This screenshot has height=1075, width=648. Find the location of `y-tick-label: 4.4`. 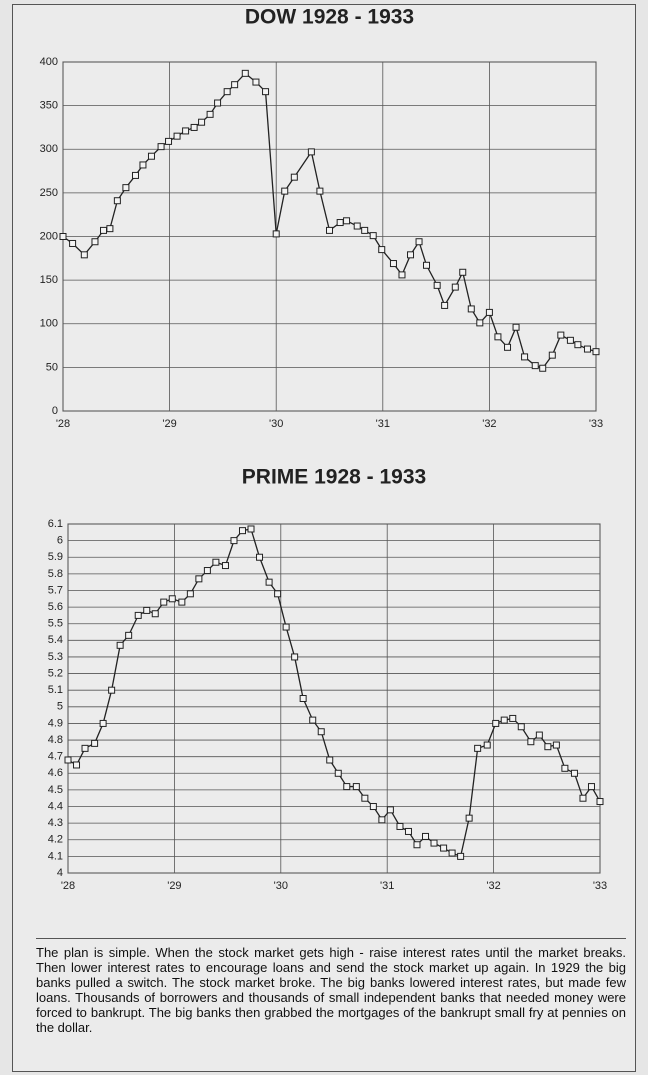

y-tick-label: 4.4 is located at coordinates (55, 806).